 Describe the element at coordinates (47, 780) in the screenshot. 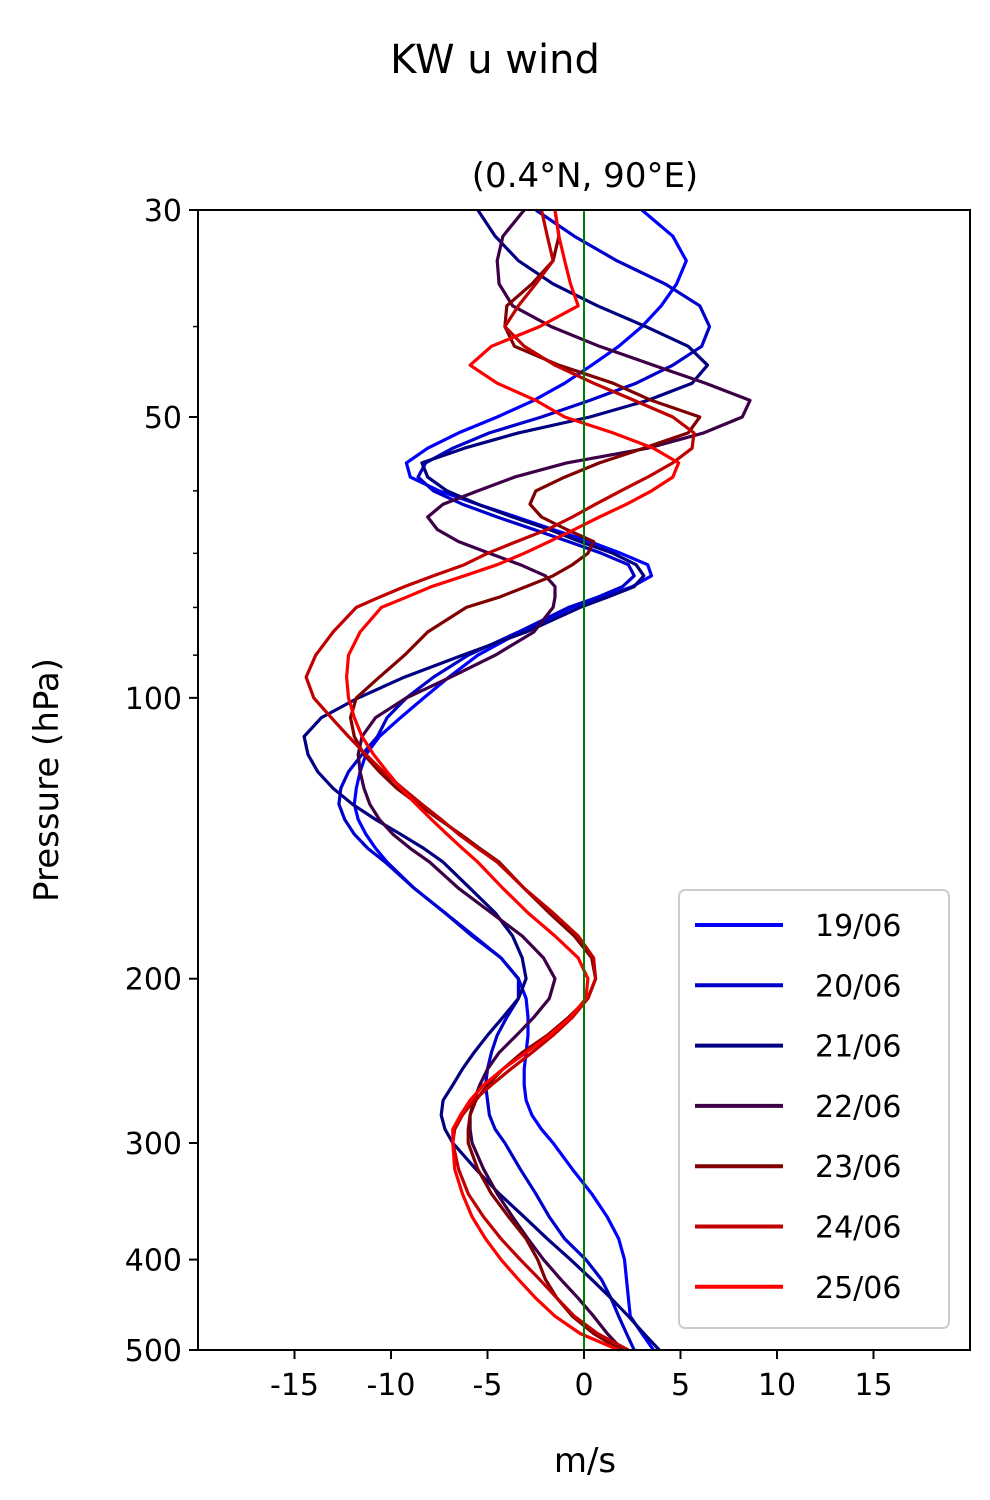

I see `y-axis-label: Pressure (hPa)` at that location.